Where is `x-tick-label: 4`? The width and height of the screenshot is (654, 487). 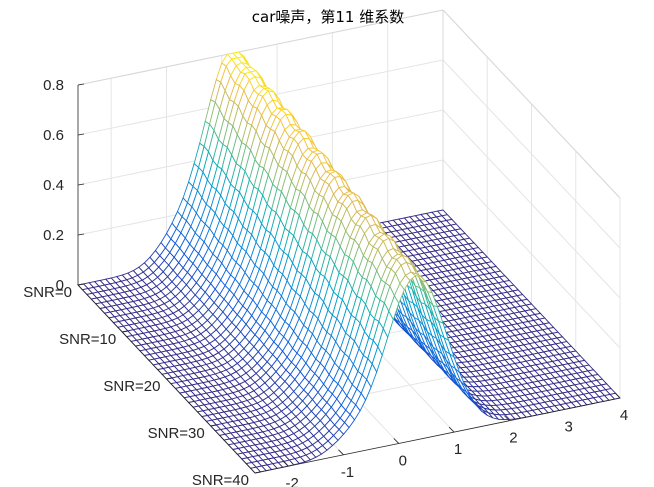 x-tick-label: 4 is located at coordinates (624, 415).